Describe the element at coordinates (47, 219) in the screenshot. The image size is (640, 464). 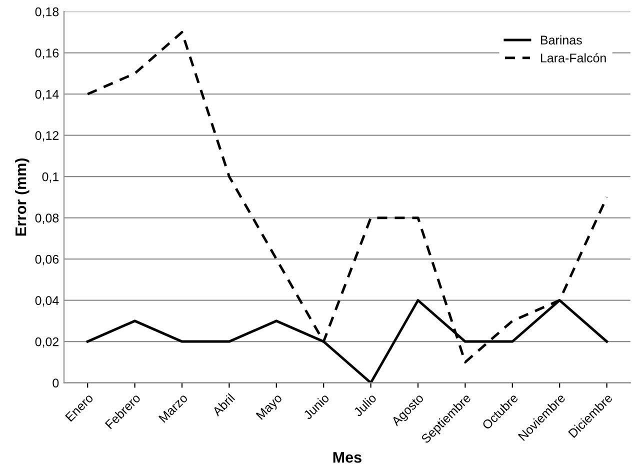
I see `y-tick-label: 0,08` at that location.